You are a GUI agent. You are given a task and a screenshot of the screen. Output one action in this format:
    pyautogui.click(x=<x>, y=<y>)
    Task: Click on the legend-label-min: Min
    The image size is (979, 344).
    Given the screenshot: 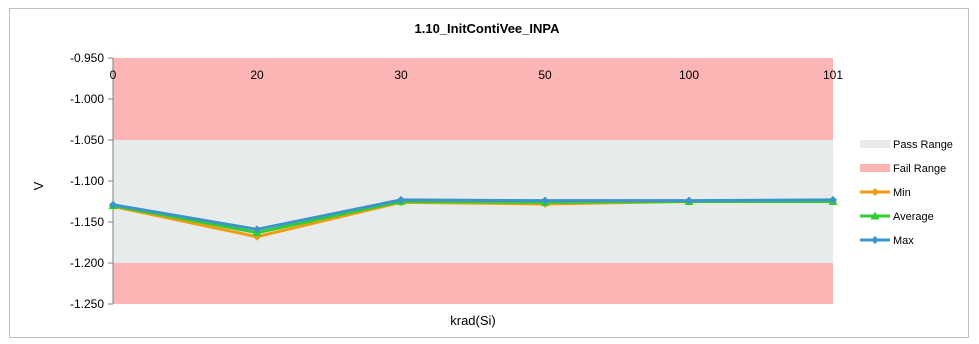 What is the action you would take?
    pyautogui.click(x=902, y=193)
    